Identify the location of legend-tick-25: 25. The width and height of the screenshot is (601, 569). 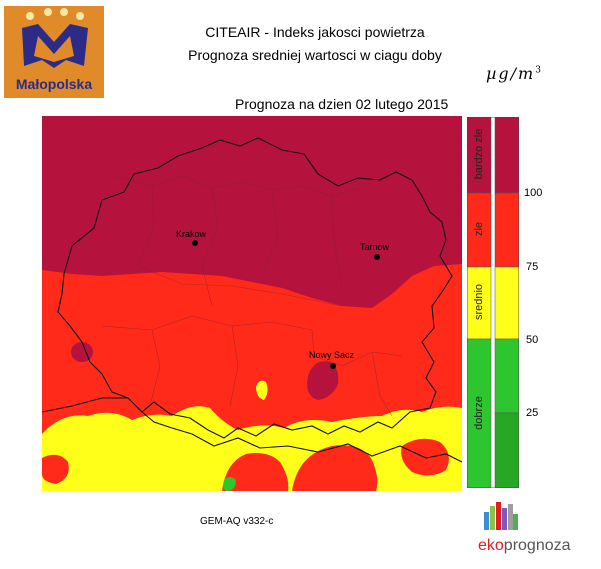
(532, 413).